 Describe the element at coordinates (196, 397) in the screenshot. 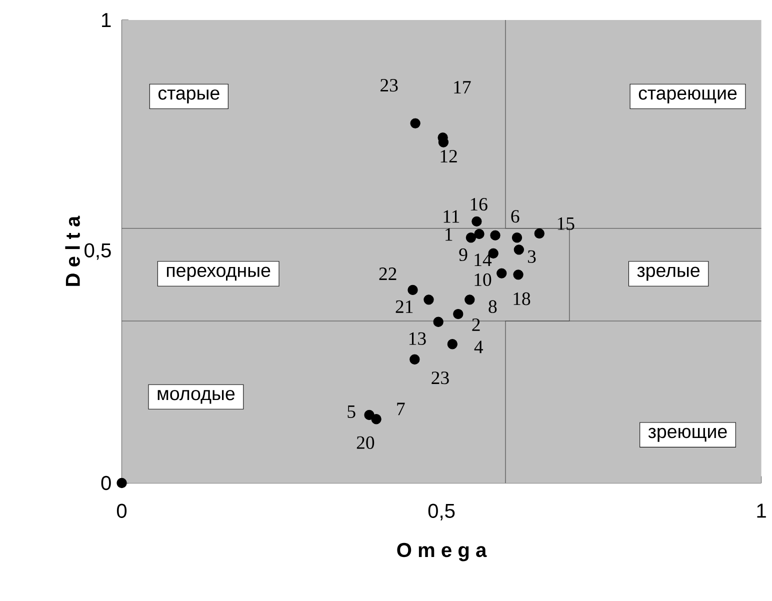

I see `annotation: молодые` at that location.